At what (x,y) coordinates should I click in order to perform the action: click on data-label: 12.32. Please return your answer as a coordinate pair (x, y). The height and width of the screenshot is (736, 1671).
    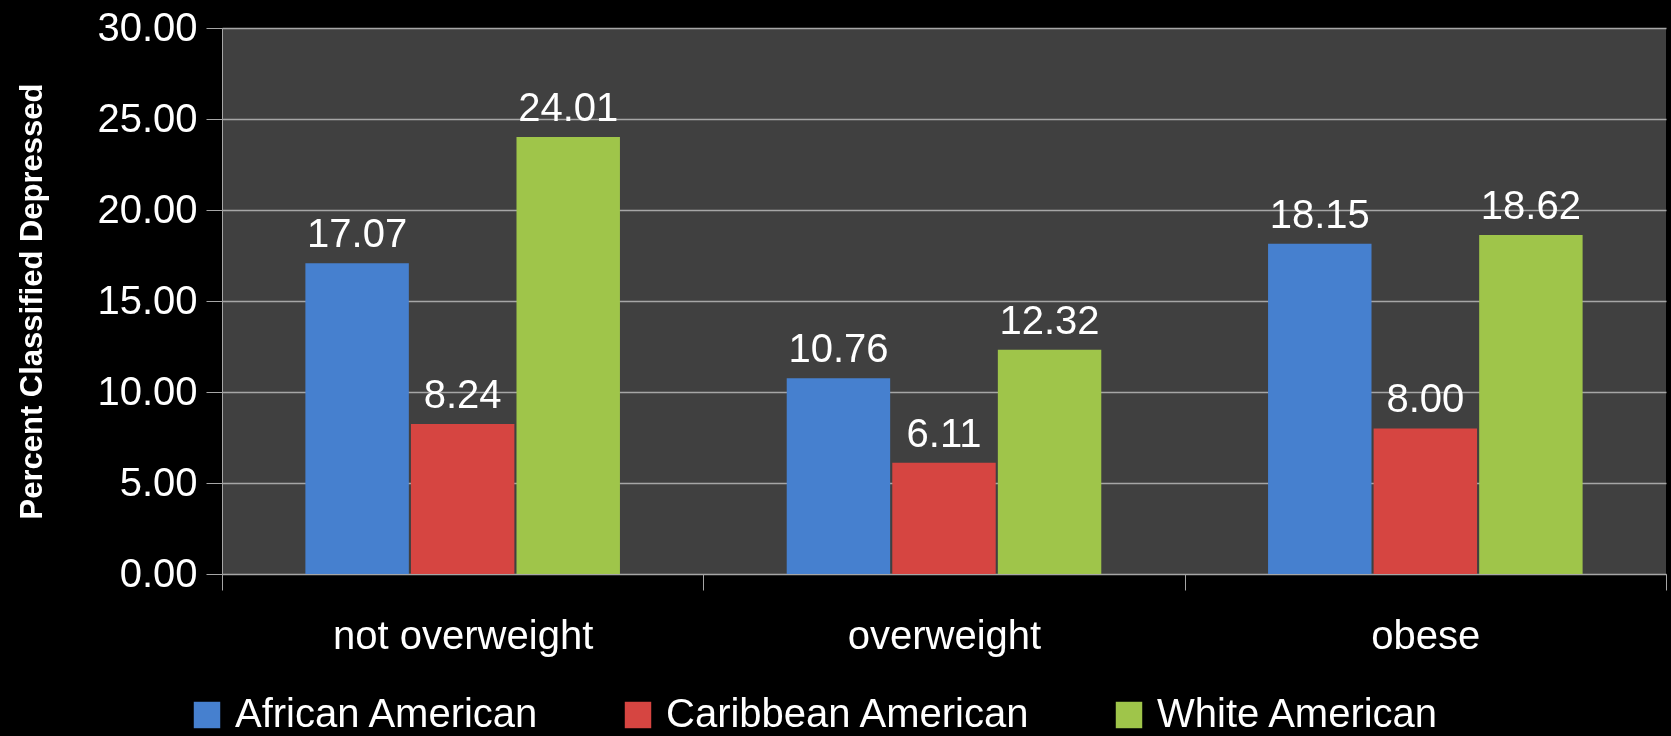
    Looking at the image, I should click on (1049, 319).